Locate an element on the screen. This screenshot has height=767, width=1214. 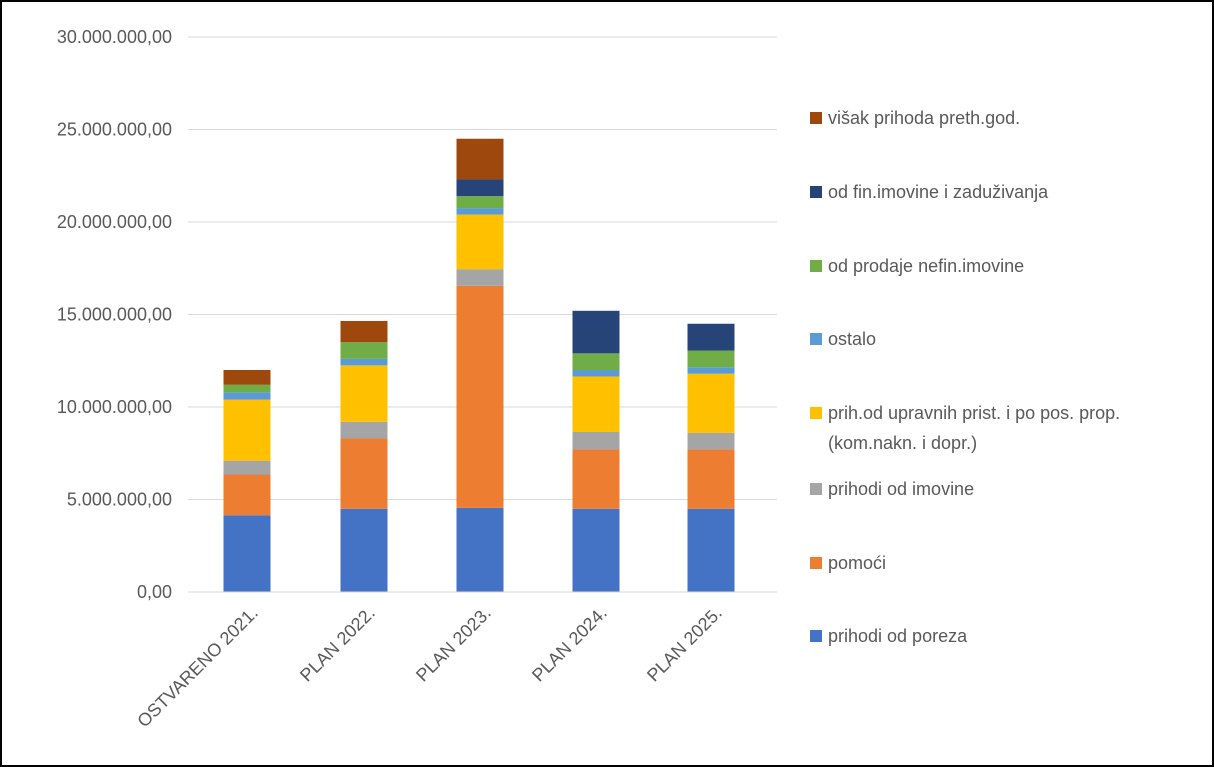
legend-label: od prodaje nefin.imovine is located at coordinates (926, 266).